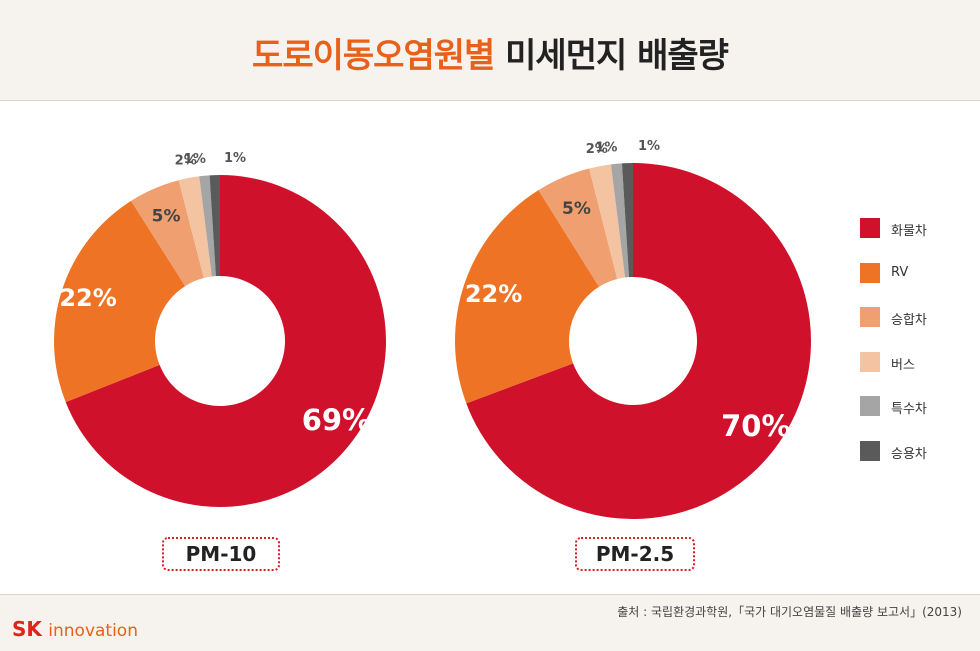 This screenshot has width=980, height=651. Describe the element at coordinates (373, 56) in the screenshot. I see `title-accent: 도로이동오염원별` at that location.